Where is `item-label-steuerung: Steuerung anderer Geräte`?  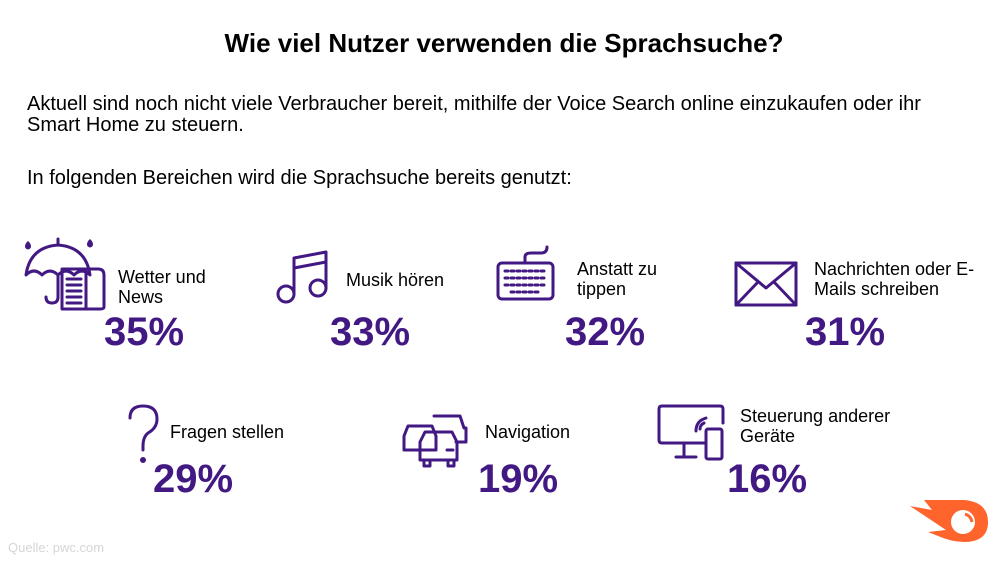 item-label-steuerung: Steuerung anderer Geräte is located at coordinates (815, 426).